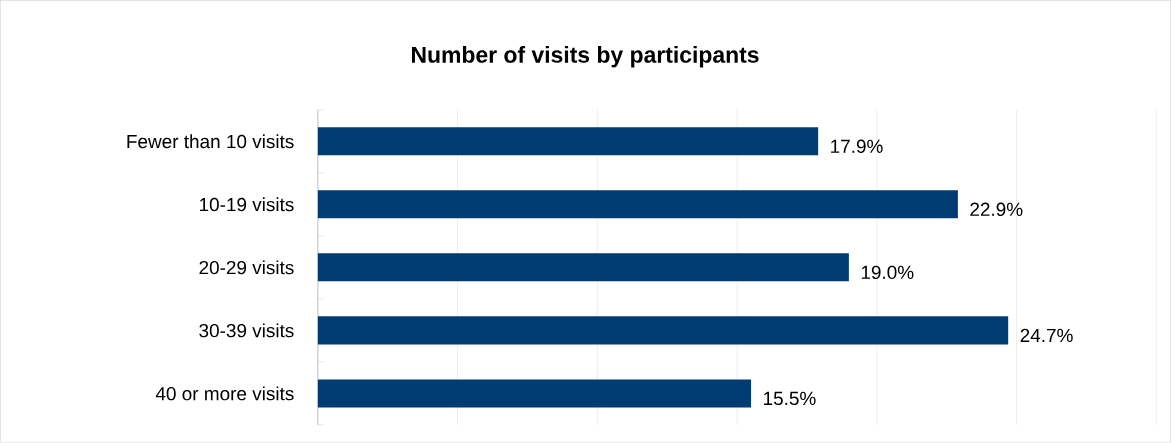 This screenshot has width=1171, height=443. I want to click on data-label: 22.9%, so click(996, 209).